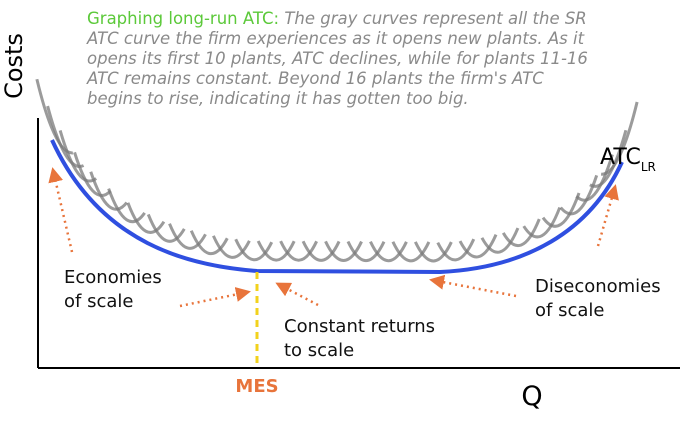  Describe the element at coordinates (648, 167) in the screenshot. I see `curve-subscript: LR` at that location.